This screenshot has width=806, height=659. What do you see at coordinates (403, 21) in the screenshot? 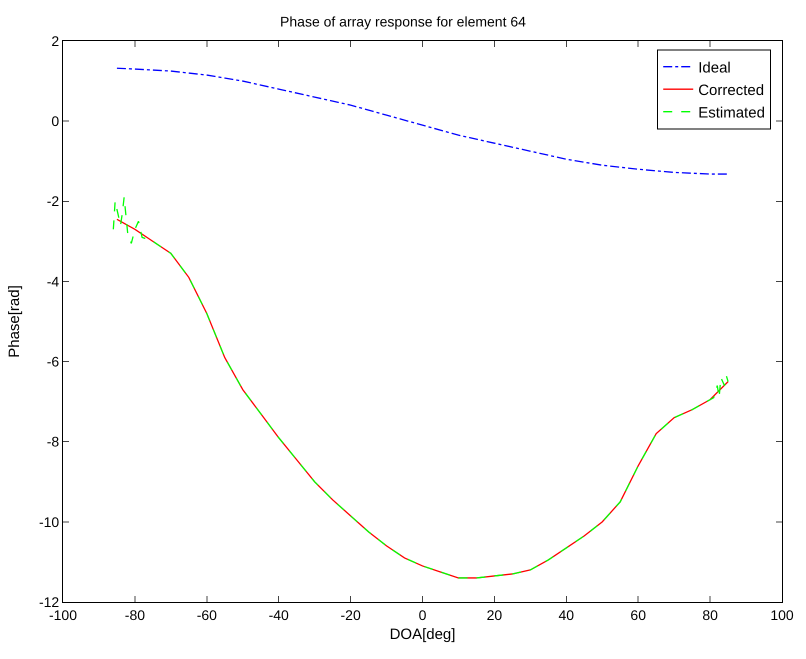
I see `chart-title: Phase of array response for element 64` at bounding box center [403, 21].